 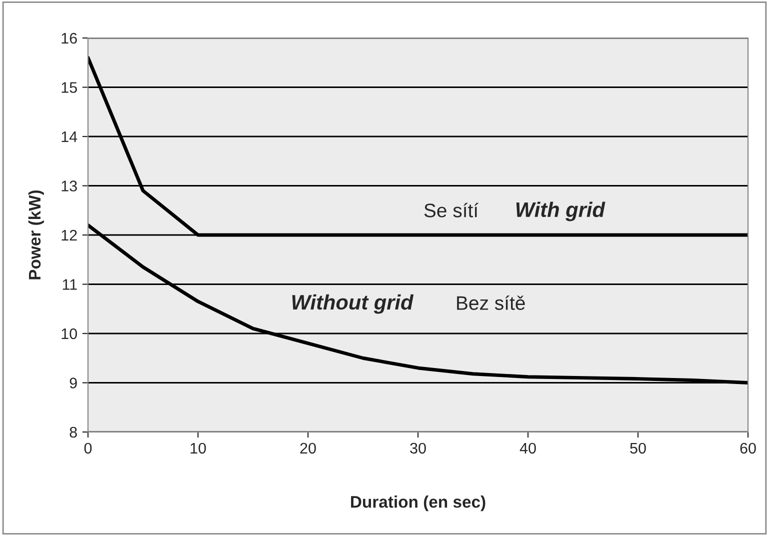 What do you see at coordinates (69, 334) in the screenshot?
I see `y-tick-label: 10` at bounding box center [69, 334].